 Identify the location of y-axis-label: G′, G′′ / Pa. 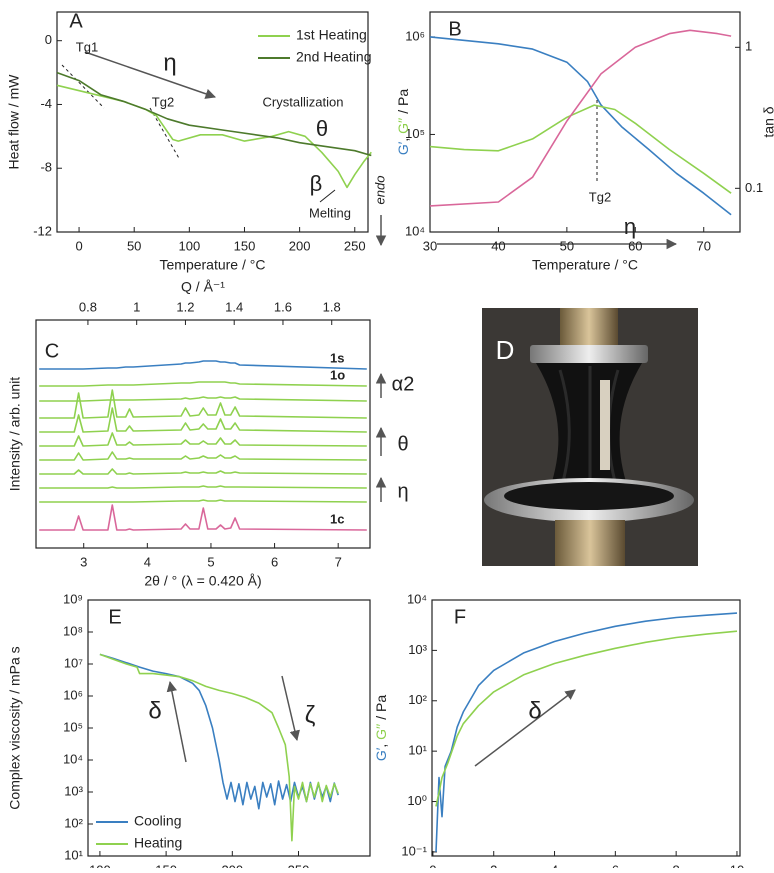
(403, 122).